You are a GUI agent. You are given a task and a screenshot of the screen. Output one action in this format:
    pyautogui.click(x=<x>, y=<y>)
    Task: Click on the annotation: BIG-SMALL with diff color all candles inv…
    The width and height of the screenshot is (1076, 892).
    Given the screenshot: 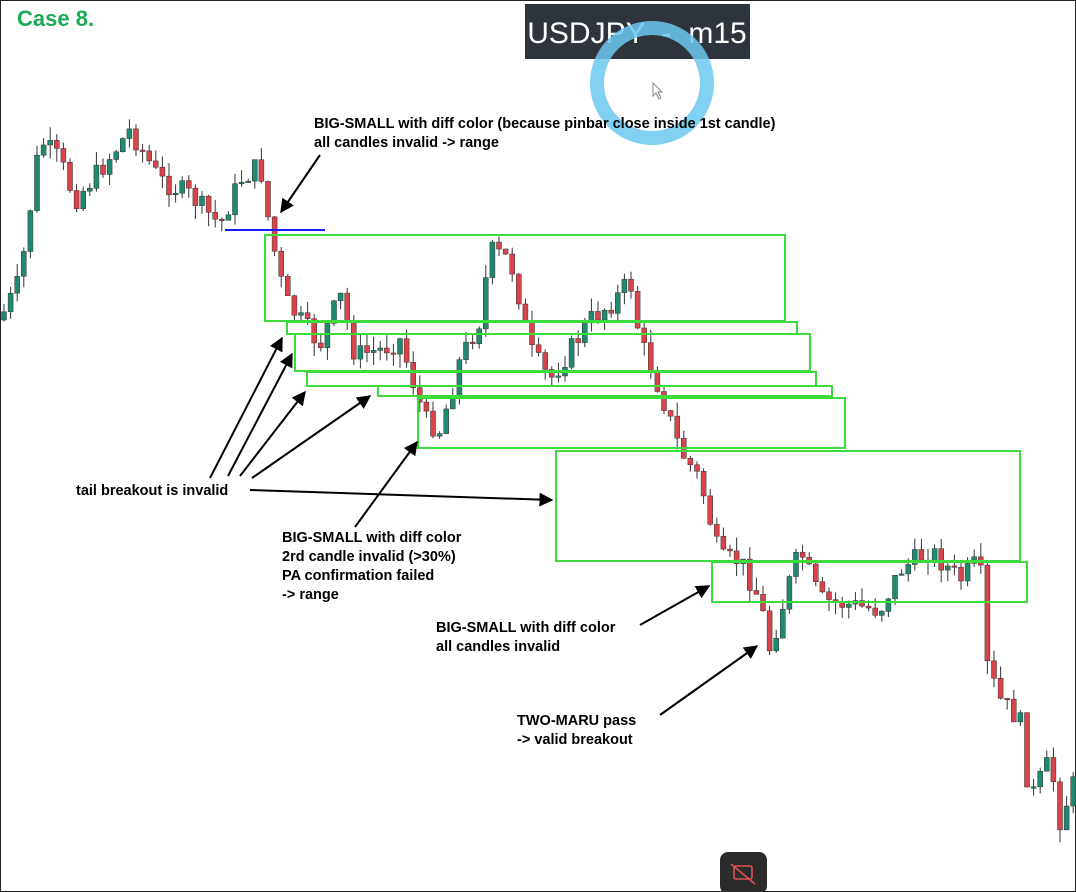 What is the action you would take?
    pyautogui.click(x=526, y=637)
    